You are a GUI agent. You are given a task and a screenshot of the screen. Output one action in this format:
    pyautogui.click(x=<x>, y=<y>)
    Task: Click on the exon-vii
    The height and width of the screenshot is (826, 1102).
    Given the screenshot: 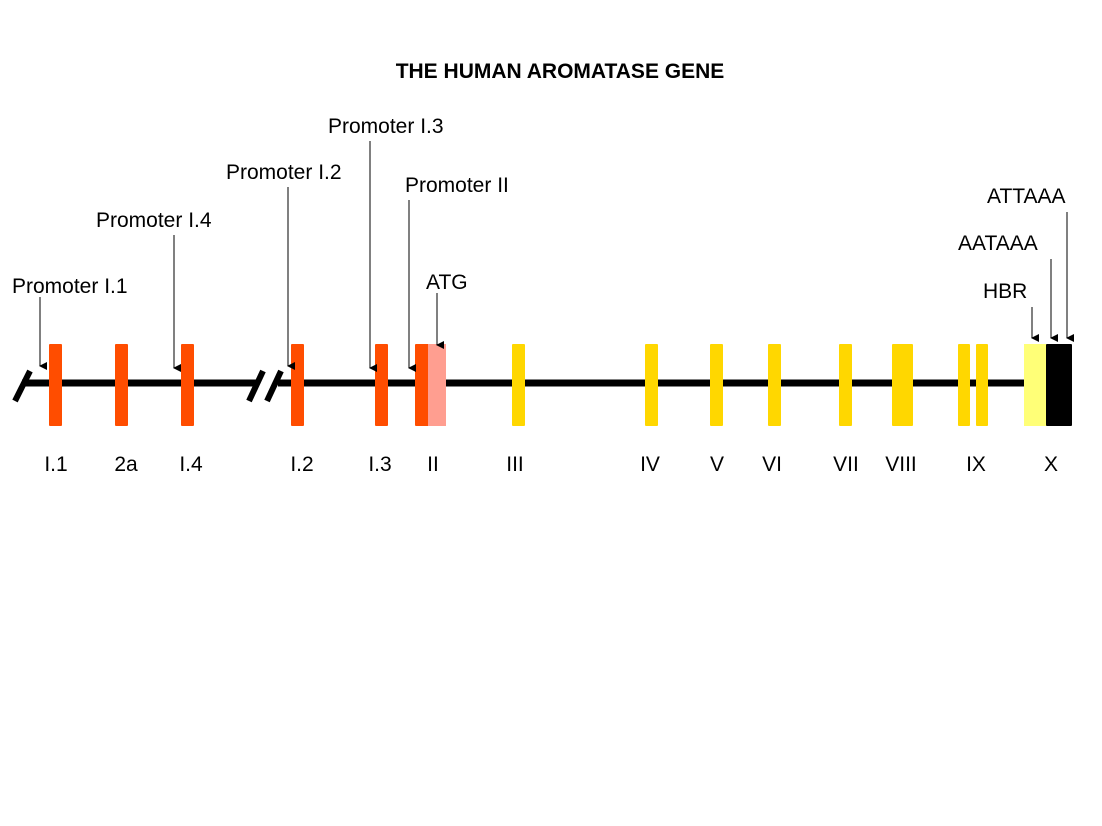 What is the action you would take?
    pyautogui.click(x=845, y=385)
    